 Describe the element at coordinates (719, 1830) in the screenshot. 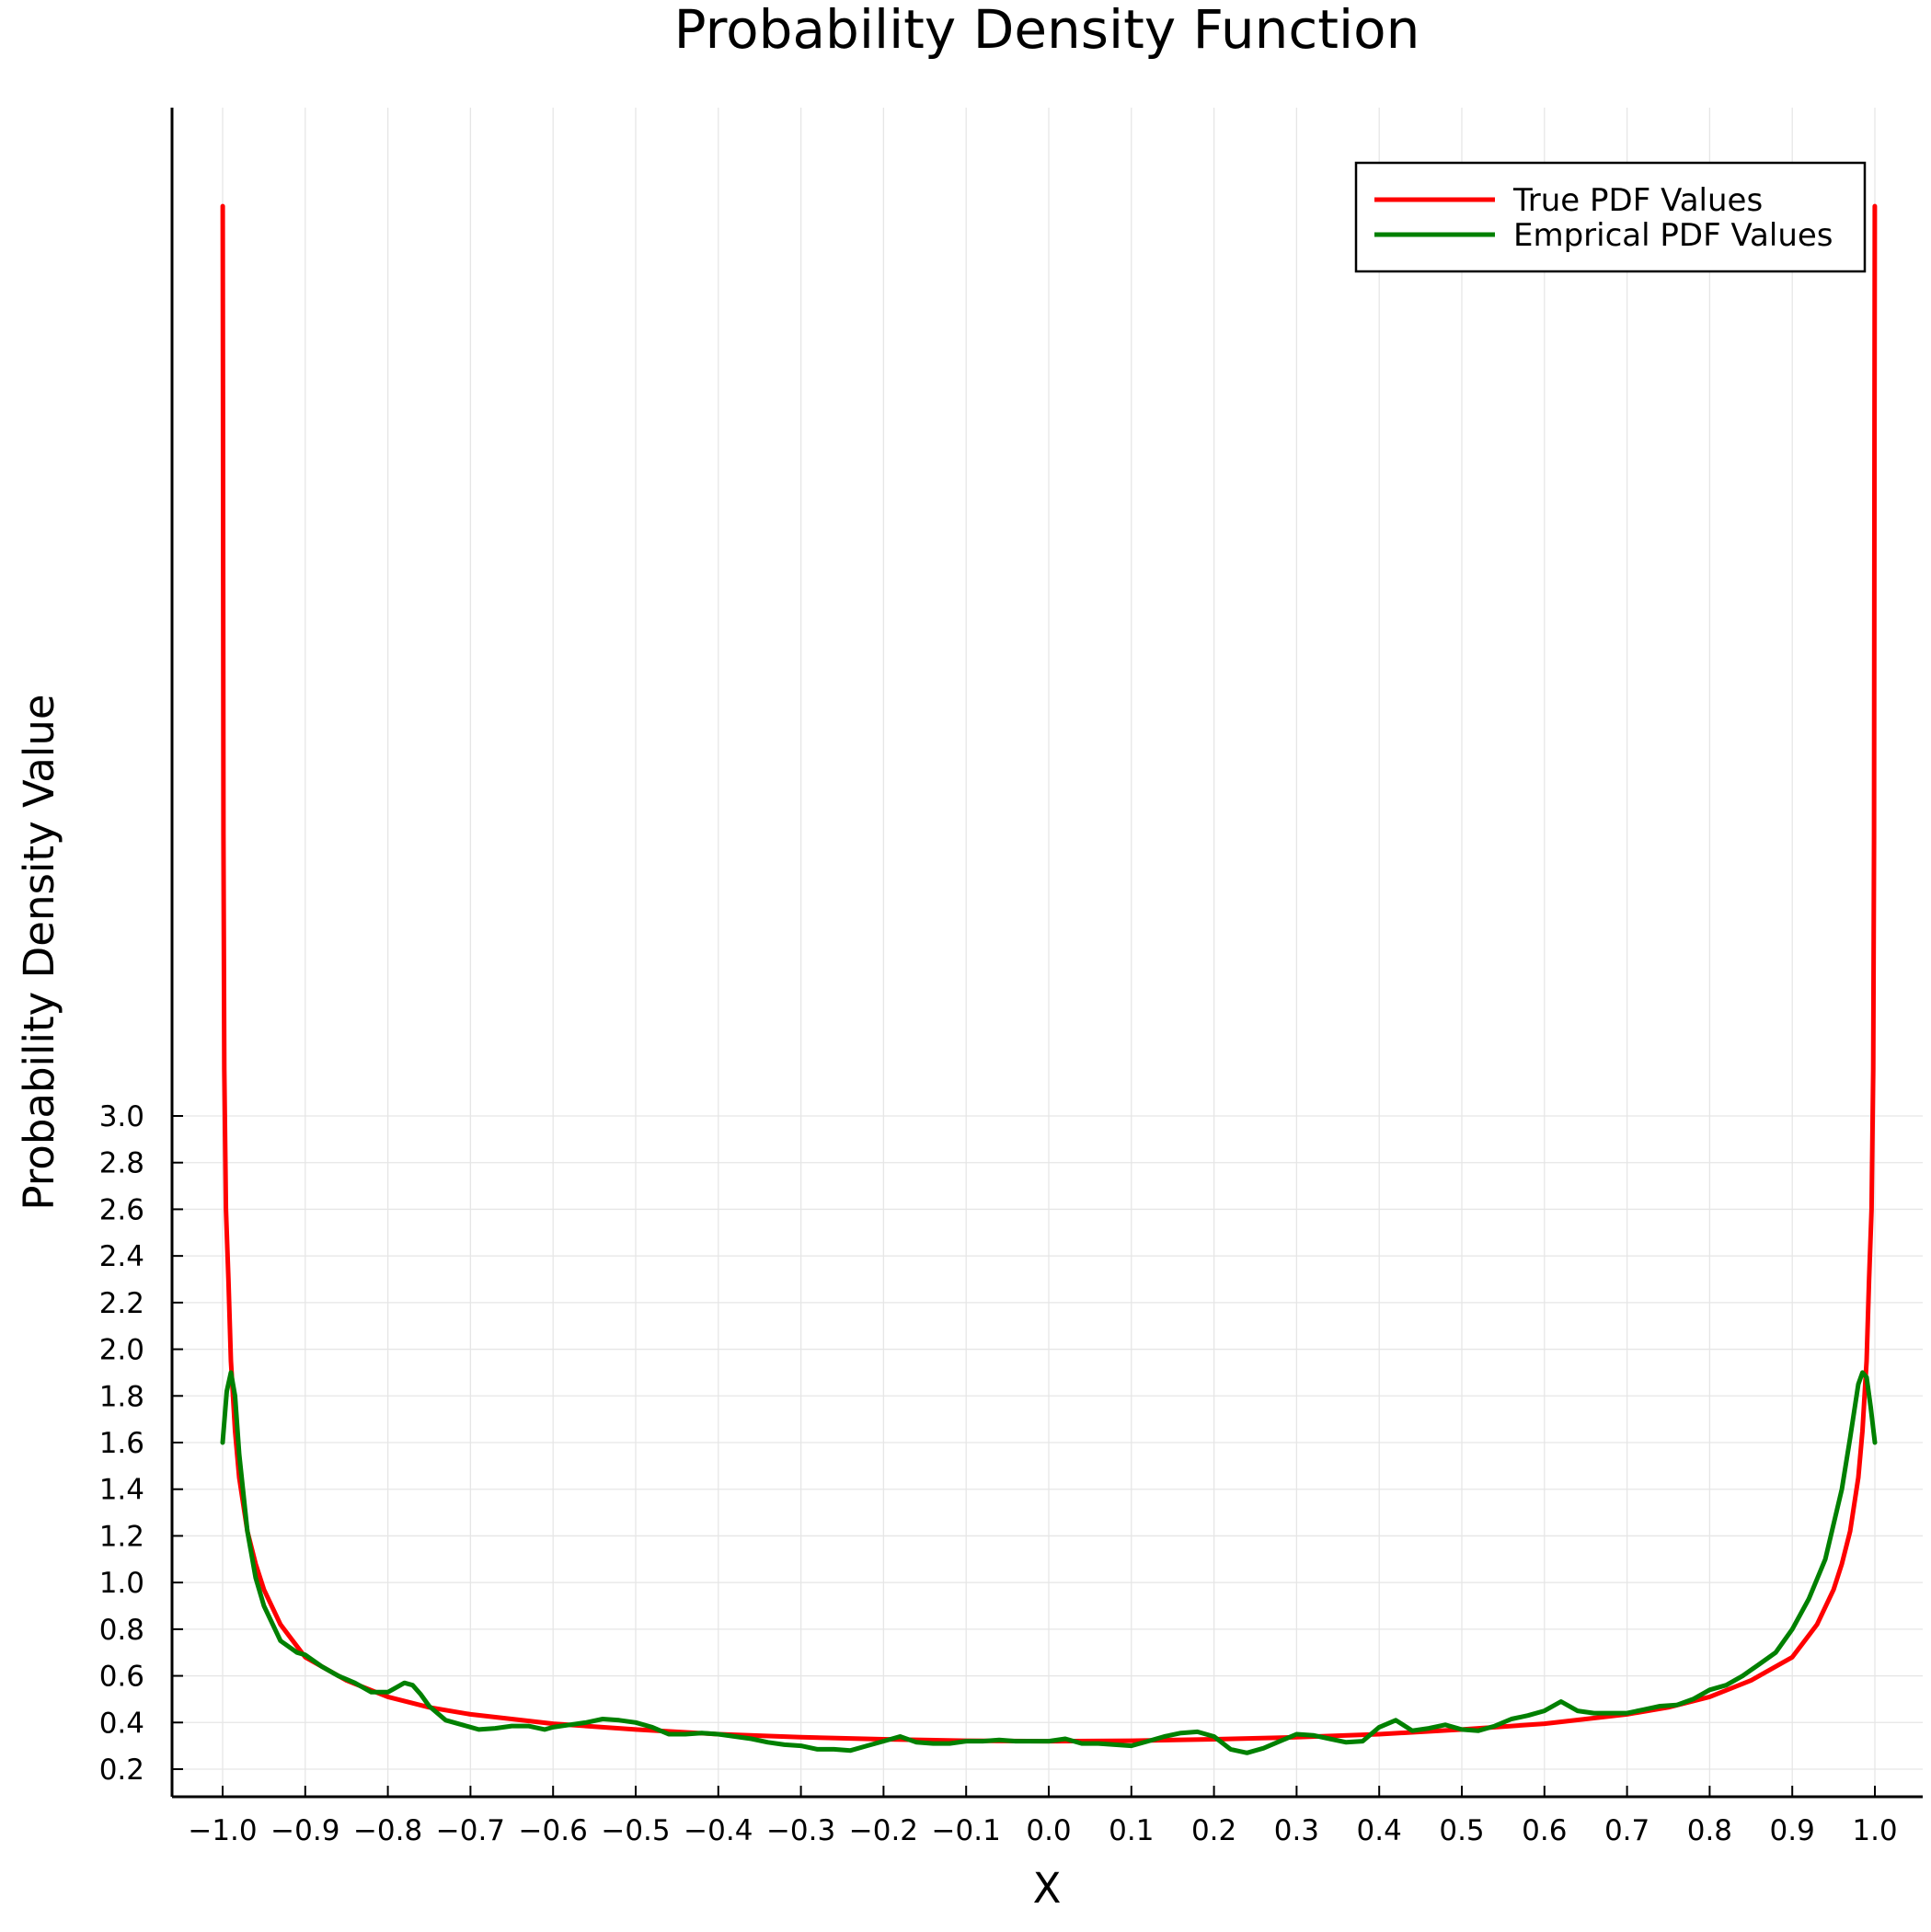

I see `x-tick-label: −0.4` at that location.